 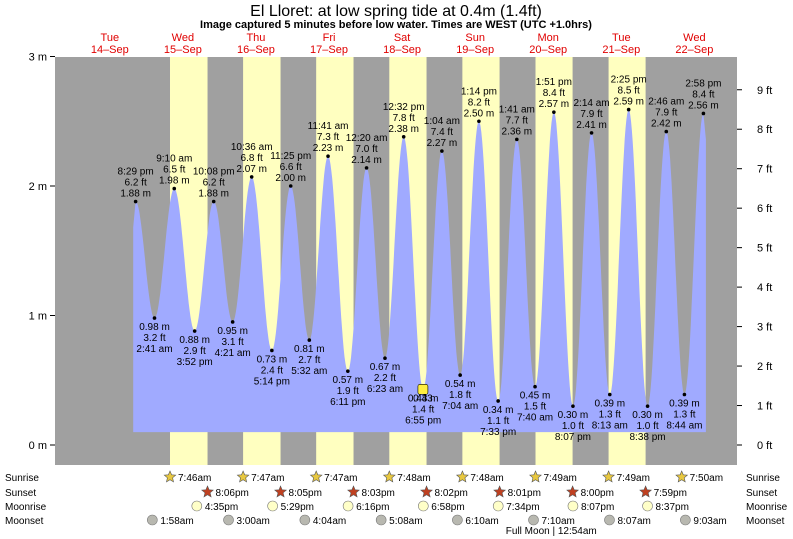 What do you see at coordinates (573, 423) in the screenshot?
I see `low-tide-label: 0.30 m1.0 ft8:07 pm` at bounding box center [573, 423].